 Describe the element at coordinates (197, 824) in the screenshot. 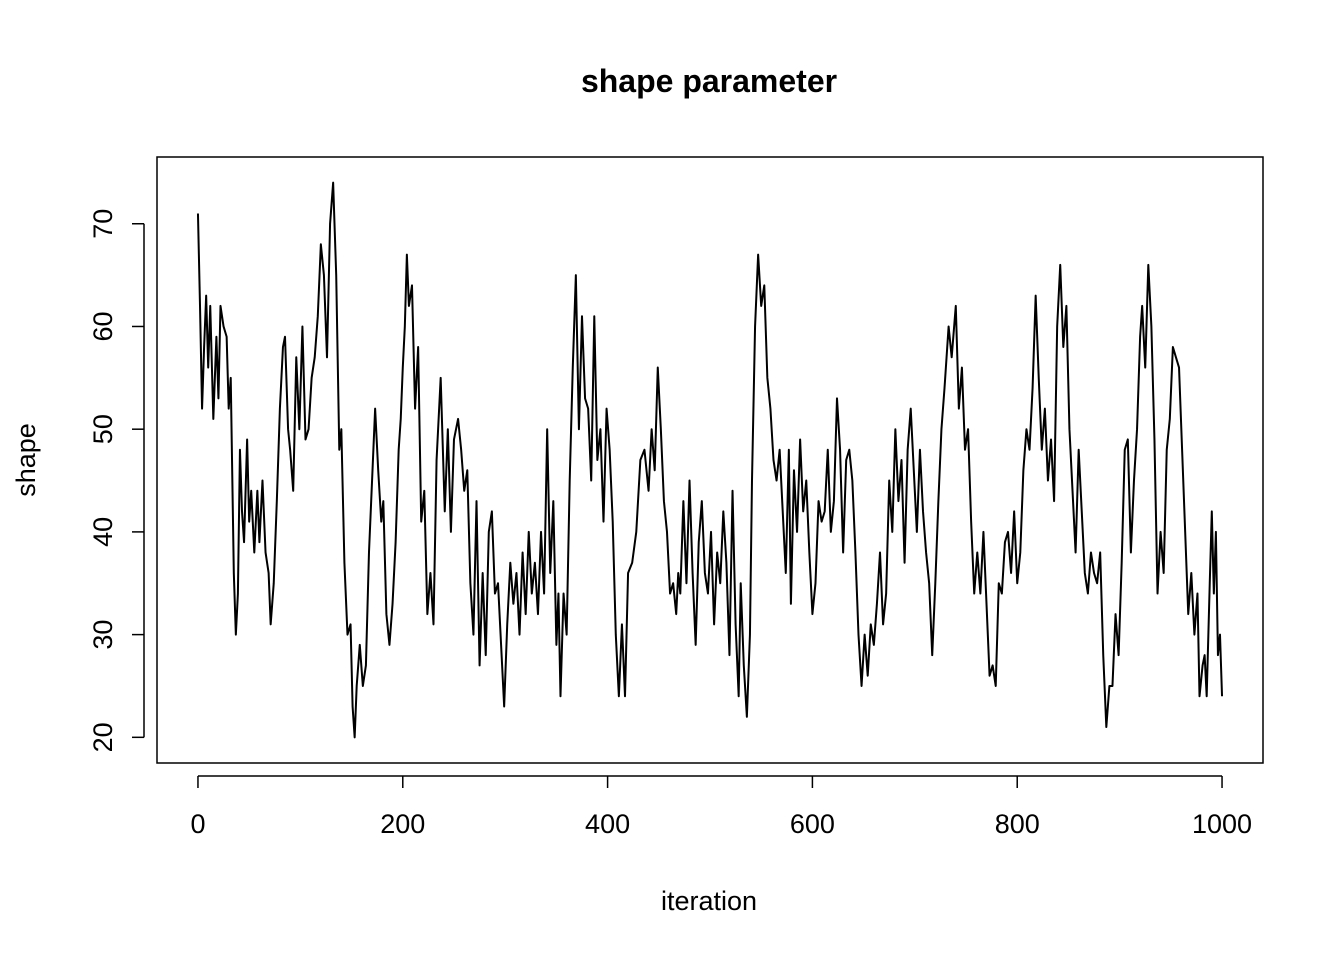

I see `x-tick-label: 0` at that location.